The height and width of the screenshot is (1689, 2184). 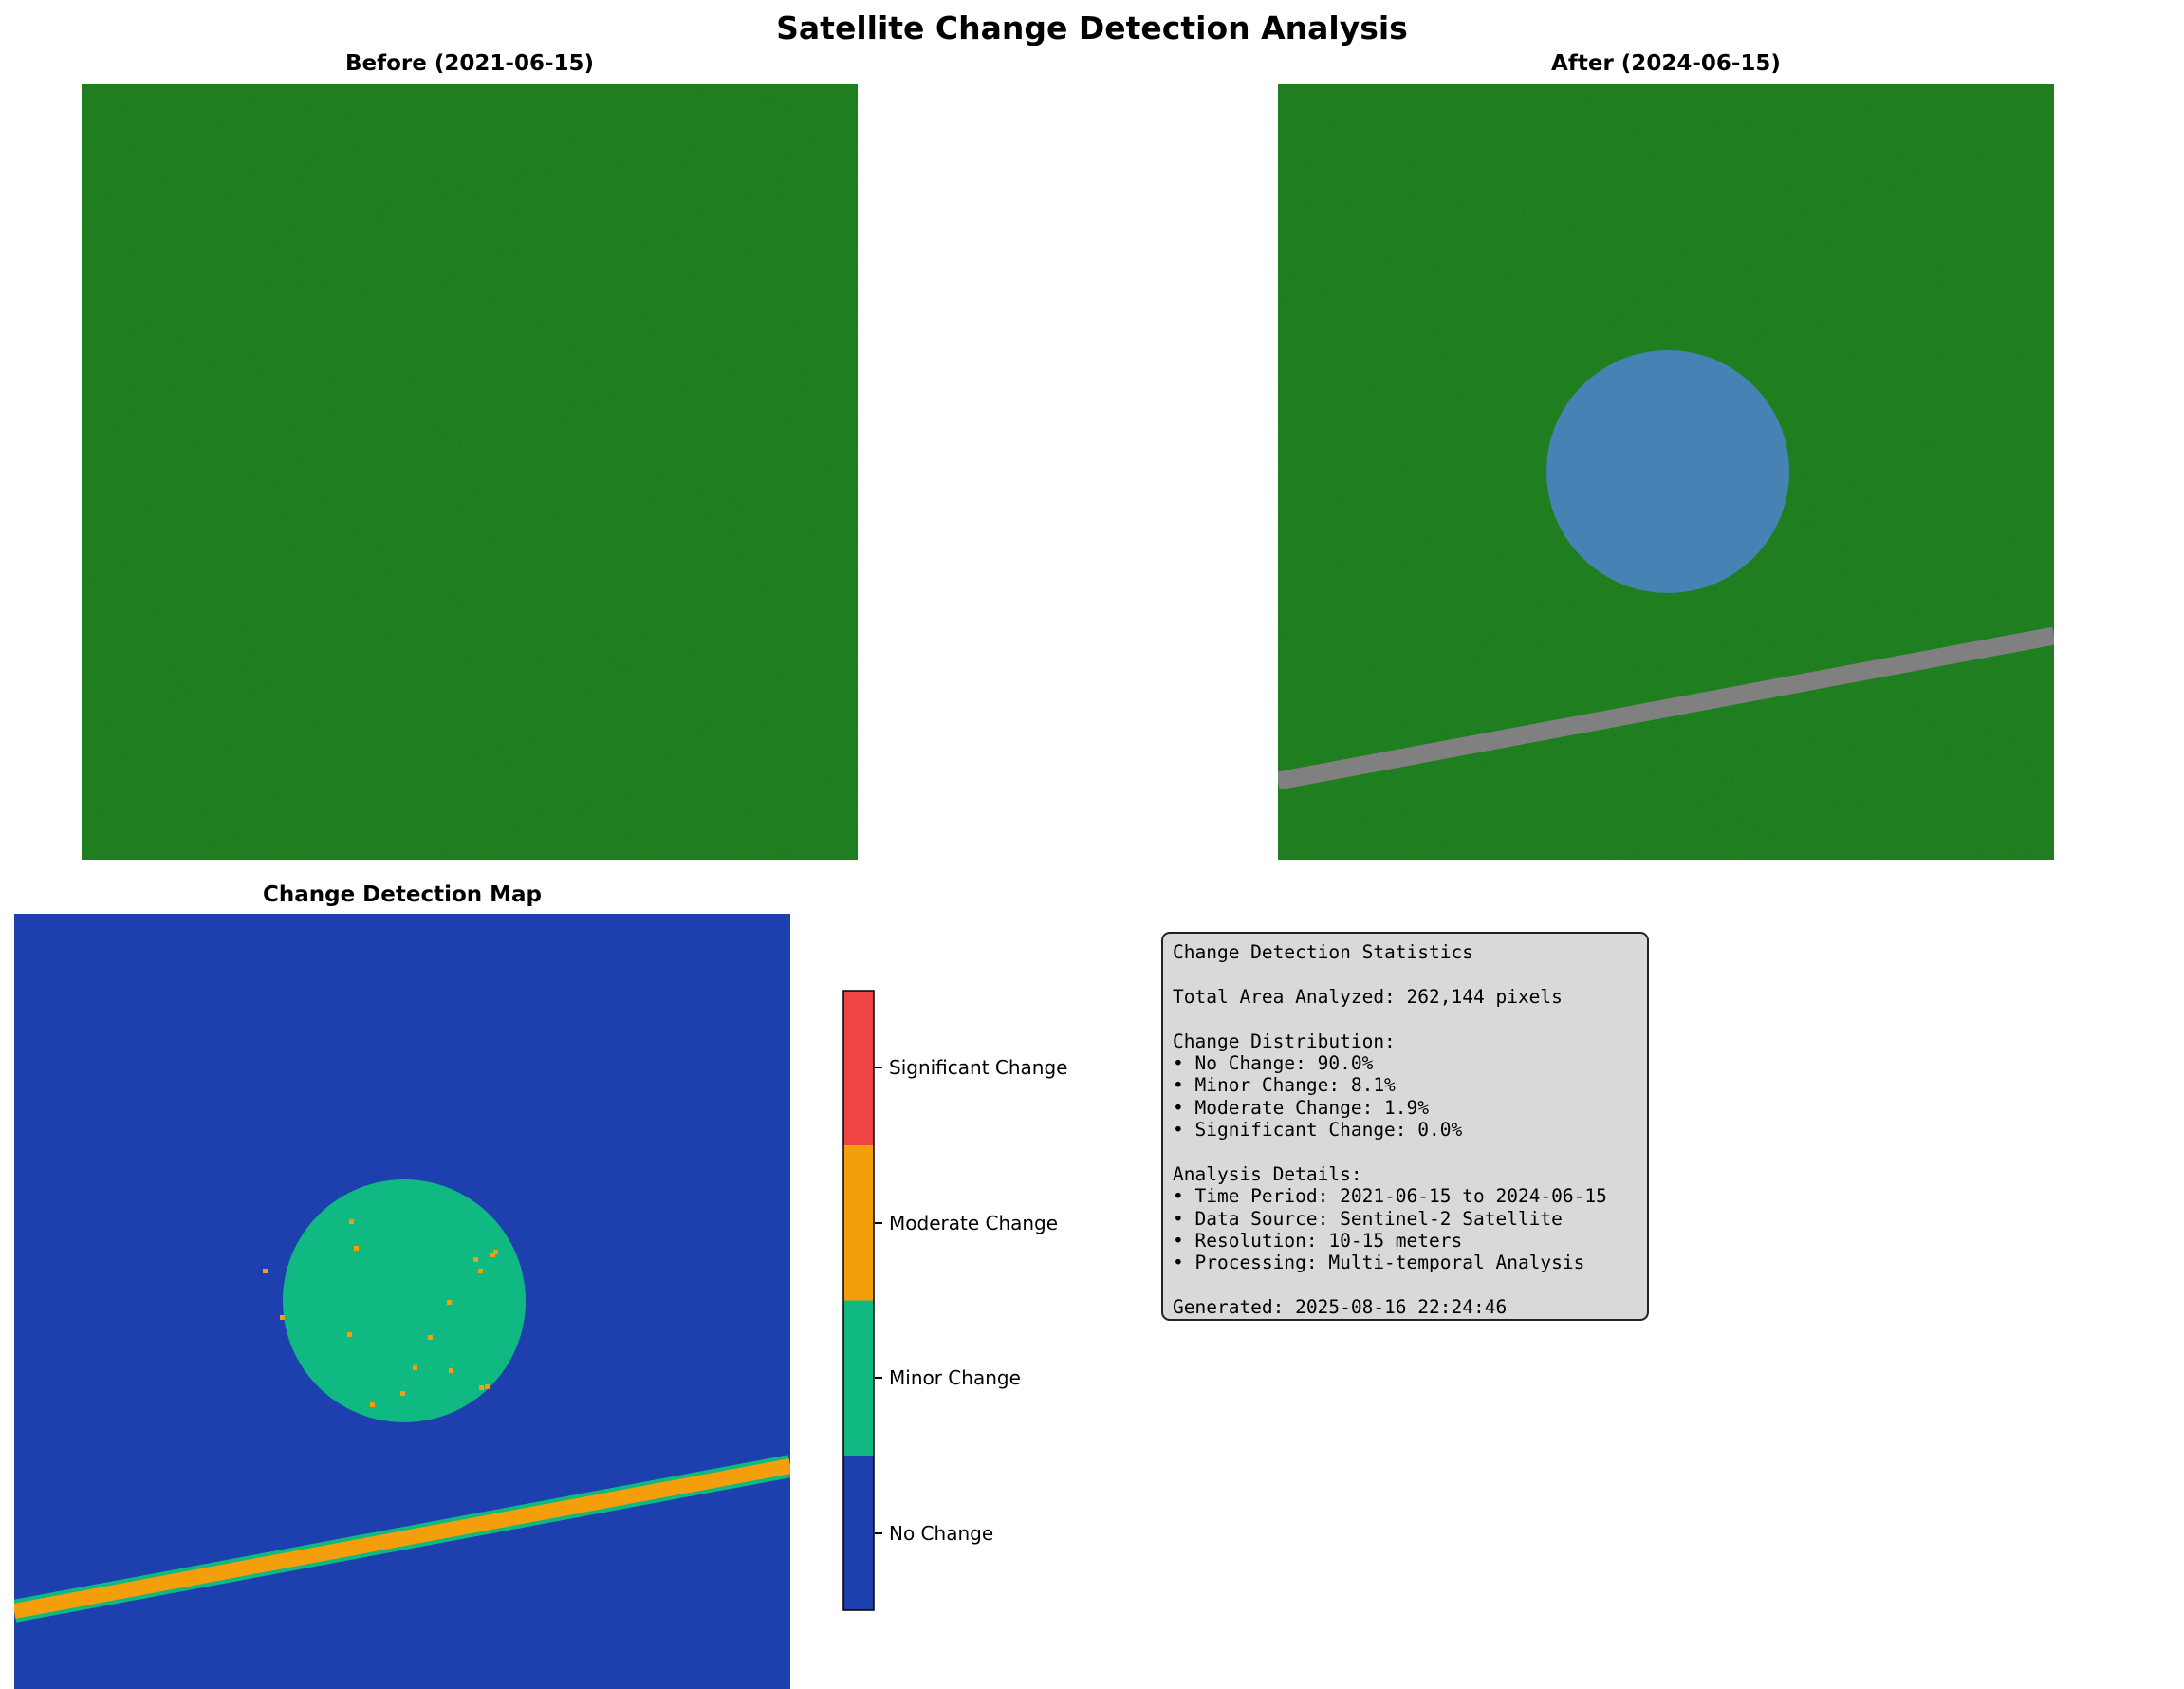 I want to click on stat-line: • Resolution: 10-15 meters, so click(x=1318, y=1242).